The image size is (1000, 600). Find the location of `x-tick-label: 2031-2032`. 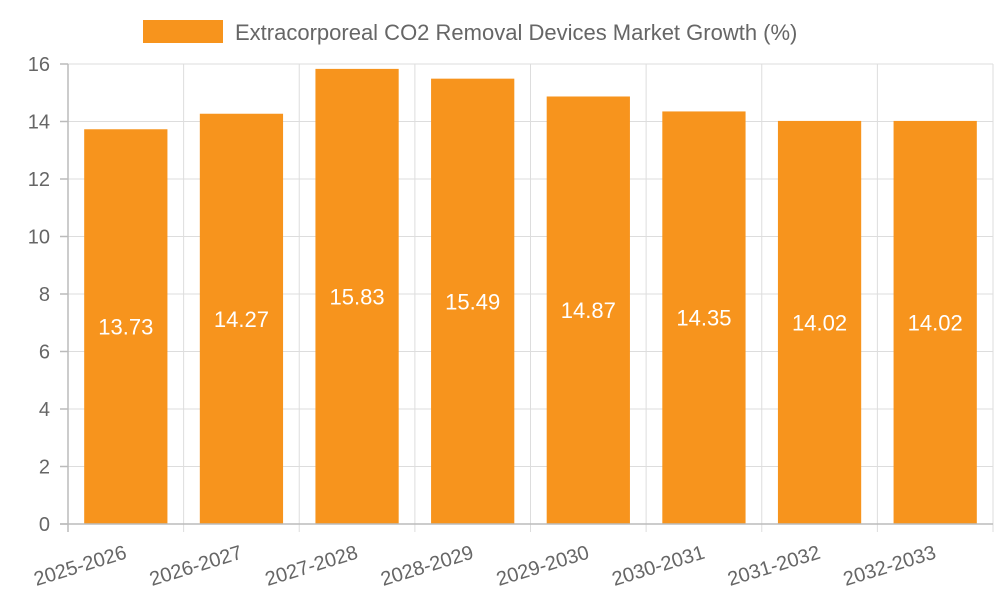

x-tick-label: 2031-2032 is located at coordinates (774, 566).